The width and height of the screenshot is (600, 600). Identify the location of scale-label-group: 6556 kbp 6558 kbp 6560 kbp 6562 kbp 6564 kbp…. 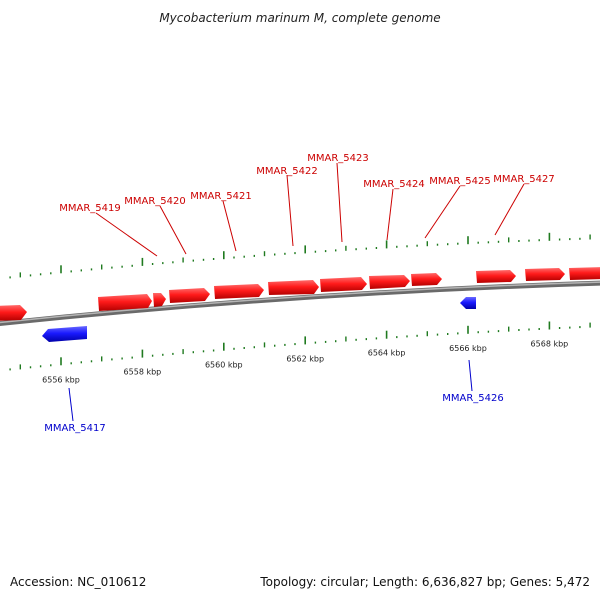
(305, 362).